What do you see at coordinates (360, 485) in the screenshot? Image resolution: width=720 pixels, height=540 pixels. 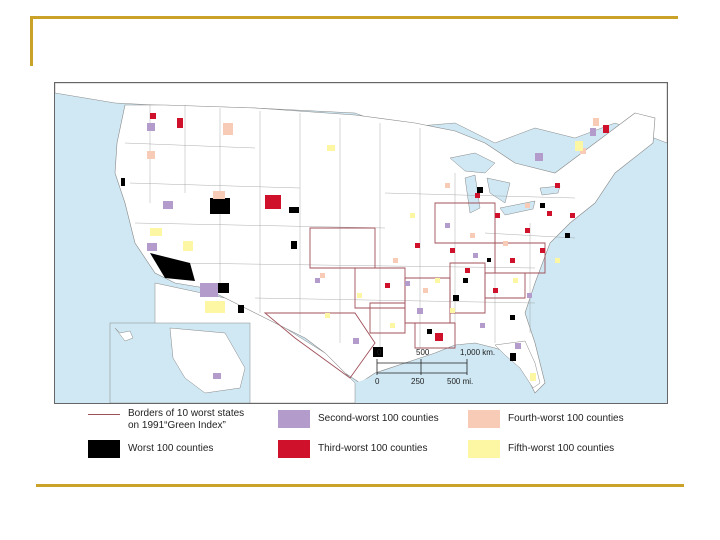 I see `slide-frame-bottom-rule` at bounding box center [360, 485].